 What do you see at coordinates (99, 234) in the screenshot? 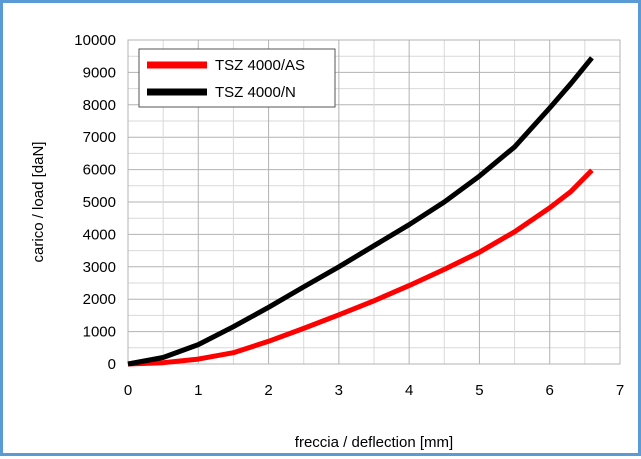
I see `y-tick-label: 4000` at bounding box center [99, 234].